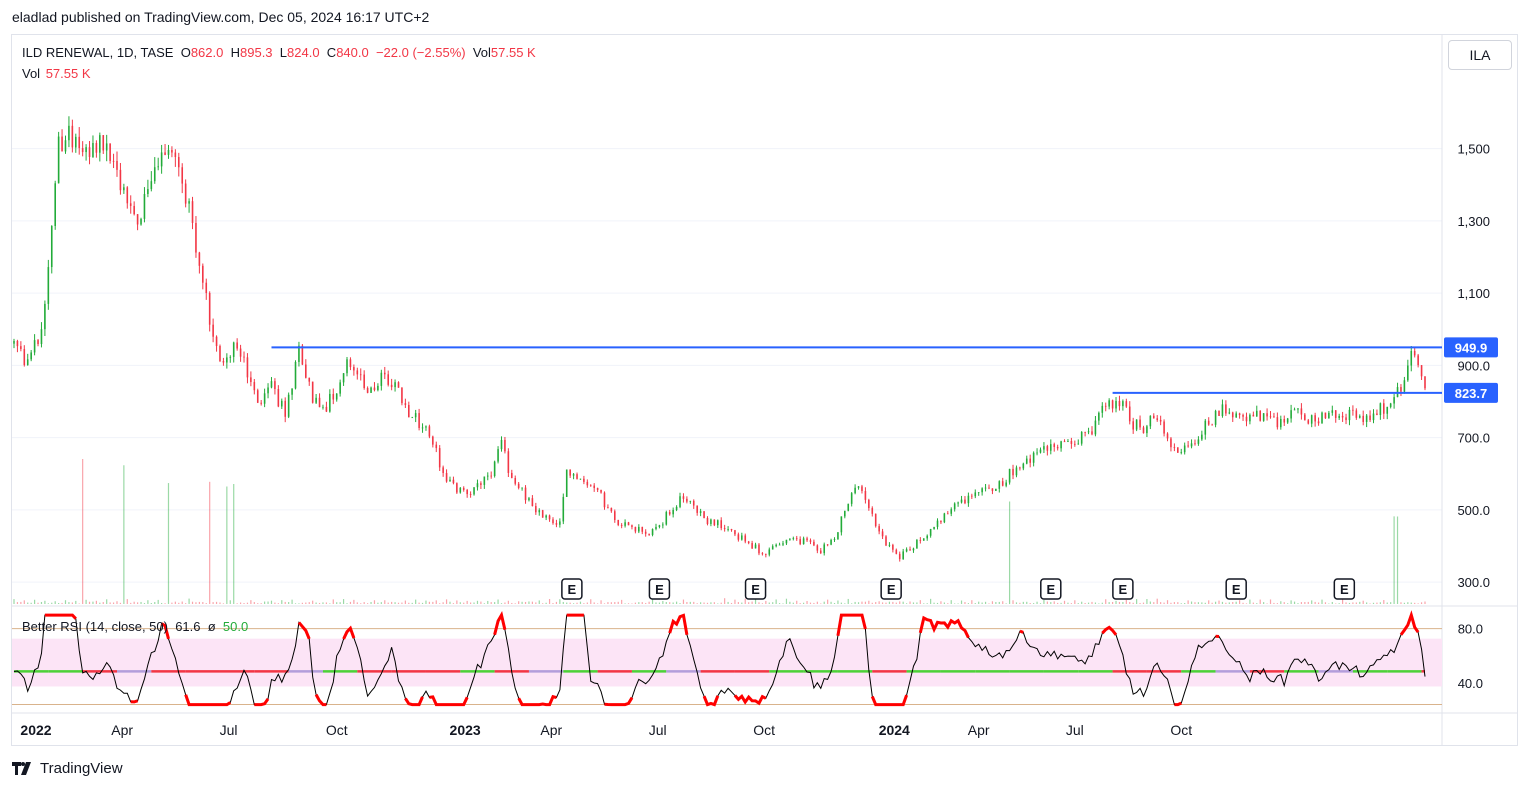 The width and height of the screenshot is (1531, 792). What do you see at coordinates (67, 768) in the screenshot?
I see `tradingview-branding: TradingView` at bounding box center [67, 768].